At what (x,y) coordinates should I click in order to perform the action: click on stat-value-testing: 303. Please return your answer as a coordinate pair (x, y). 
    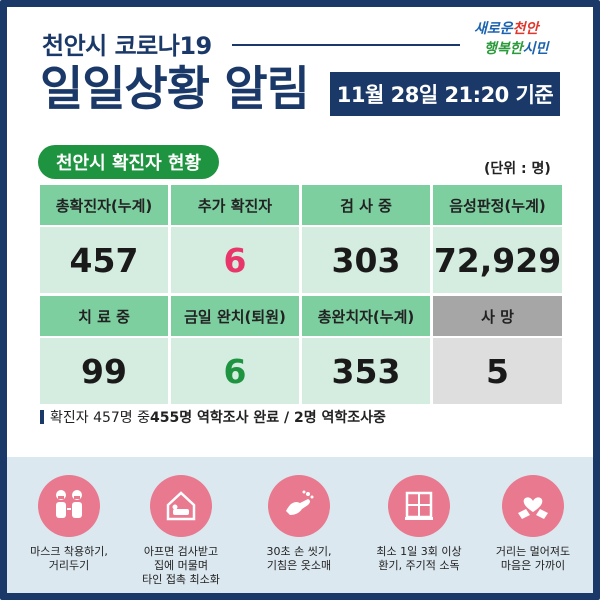
    Looking at the image, I should click on (366, 260).